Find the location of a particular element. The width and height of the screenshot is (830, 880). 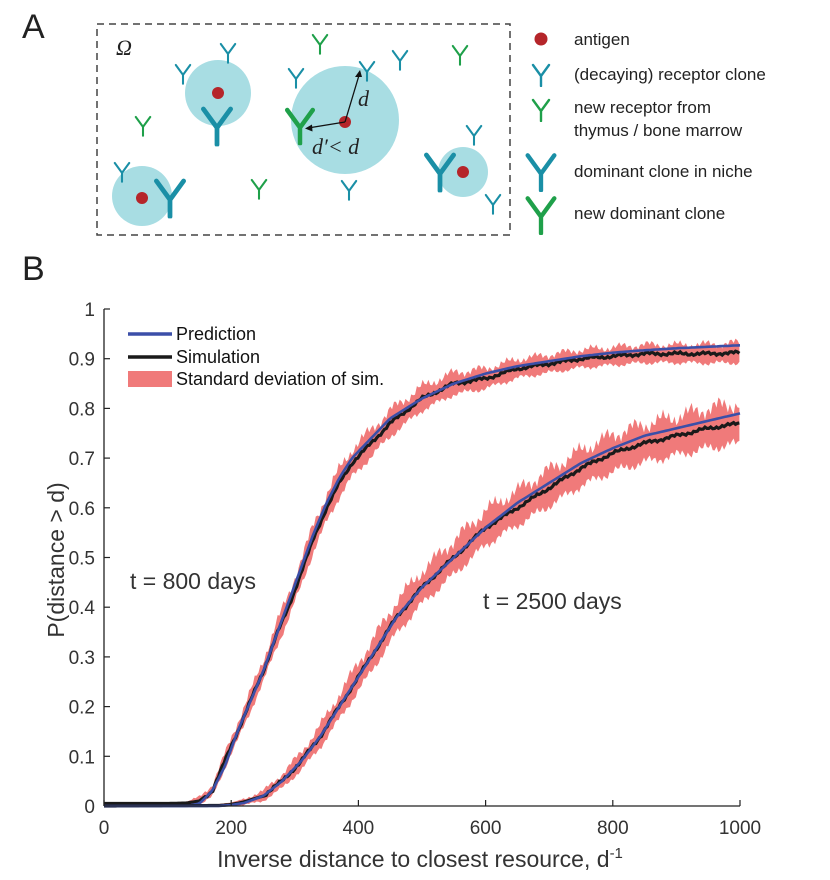

antigen-dot-icon is located at coordinates (541, 39).